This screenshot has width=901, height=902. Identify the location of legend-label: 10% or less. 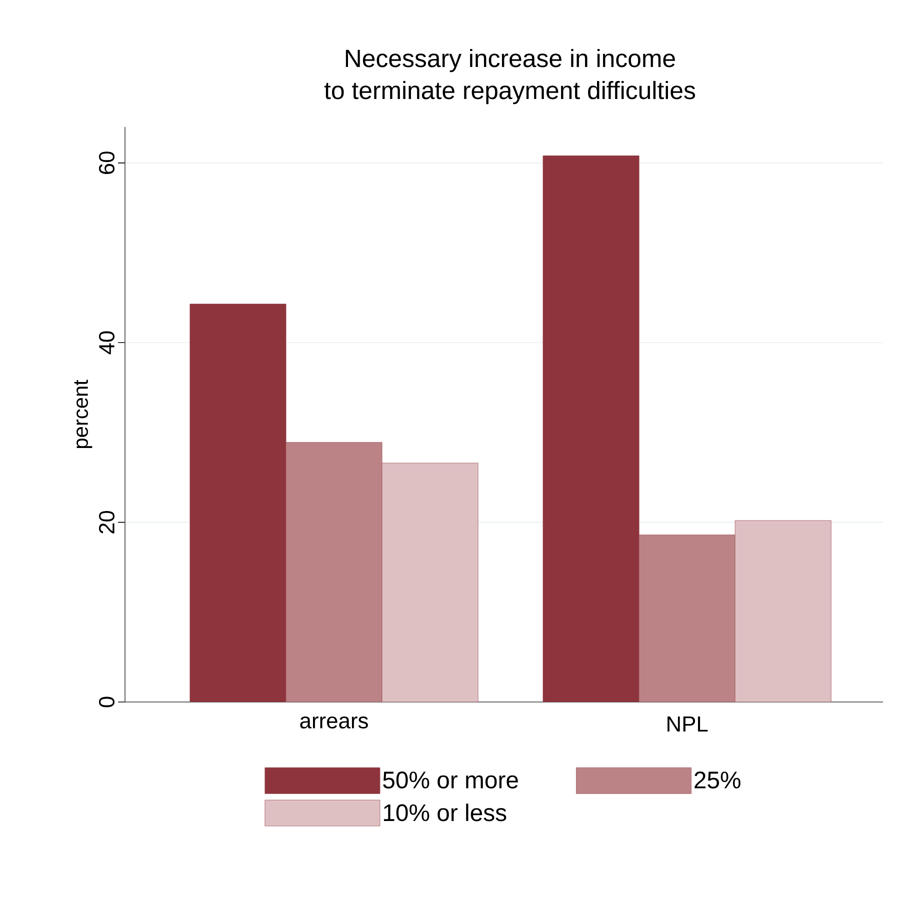
(445, 813).